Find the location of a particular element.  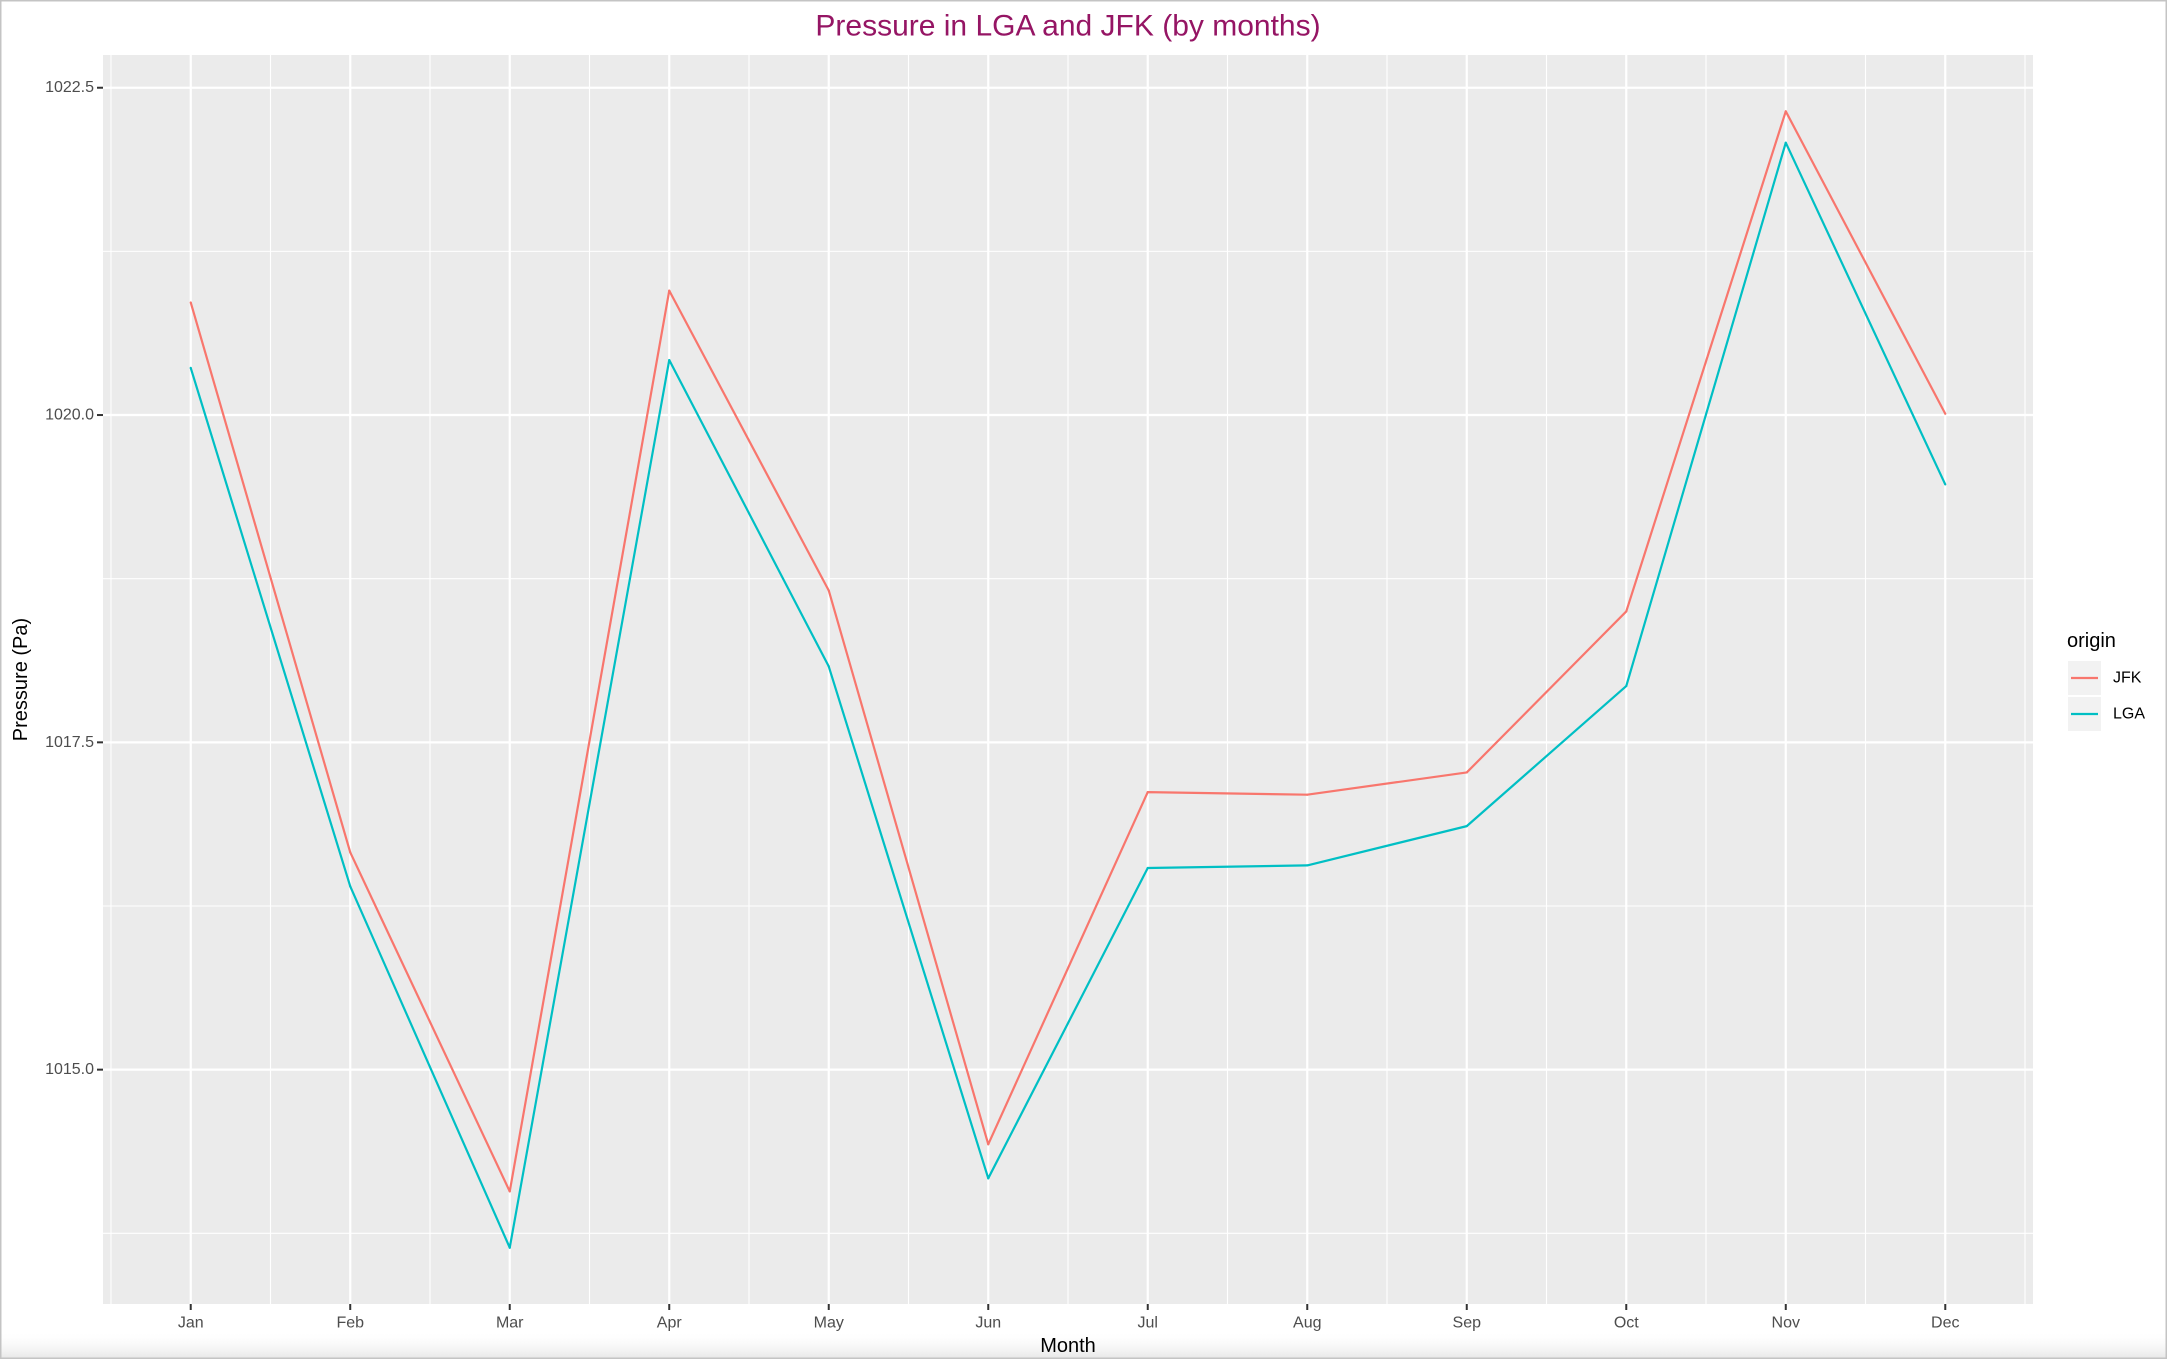

legend: origin JFK LGA is located at coordinates (2106, 680).